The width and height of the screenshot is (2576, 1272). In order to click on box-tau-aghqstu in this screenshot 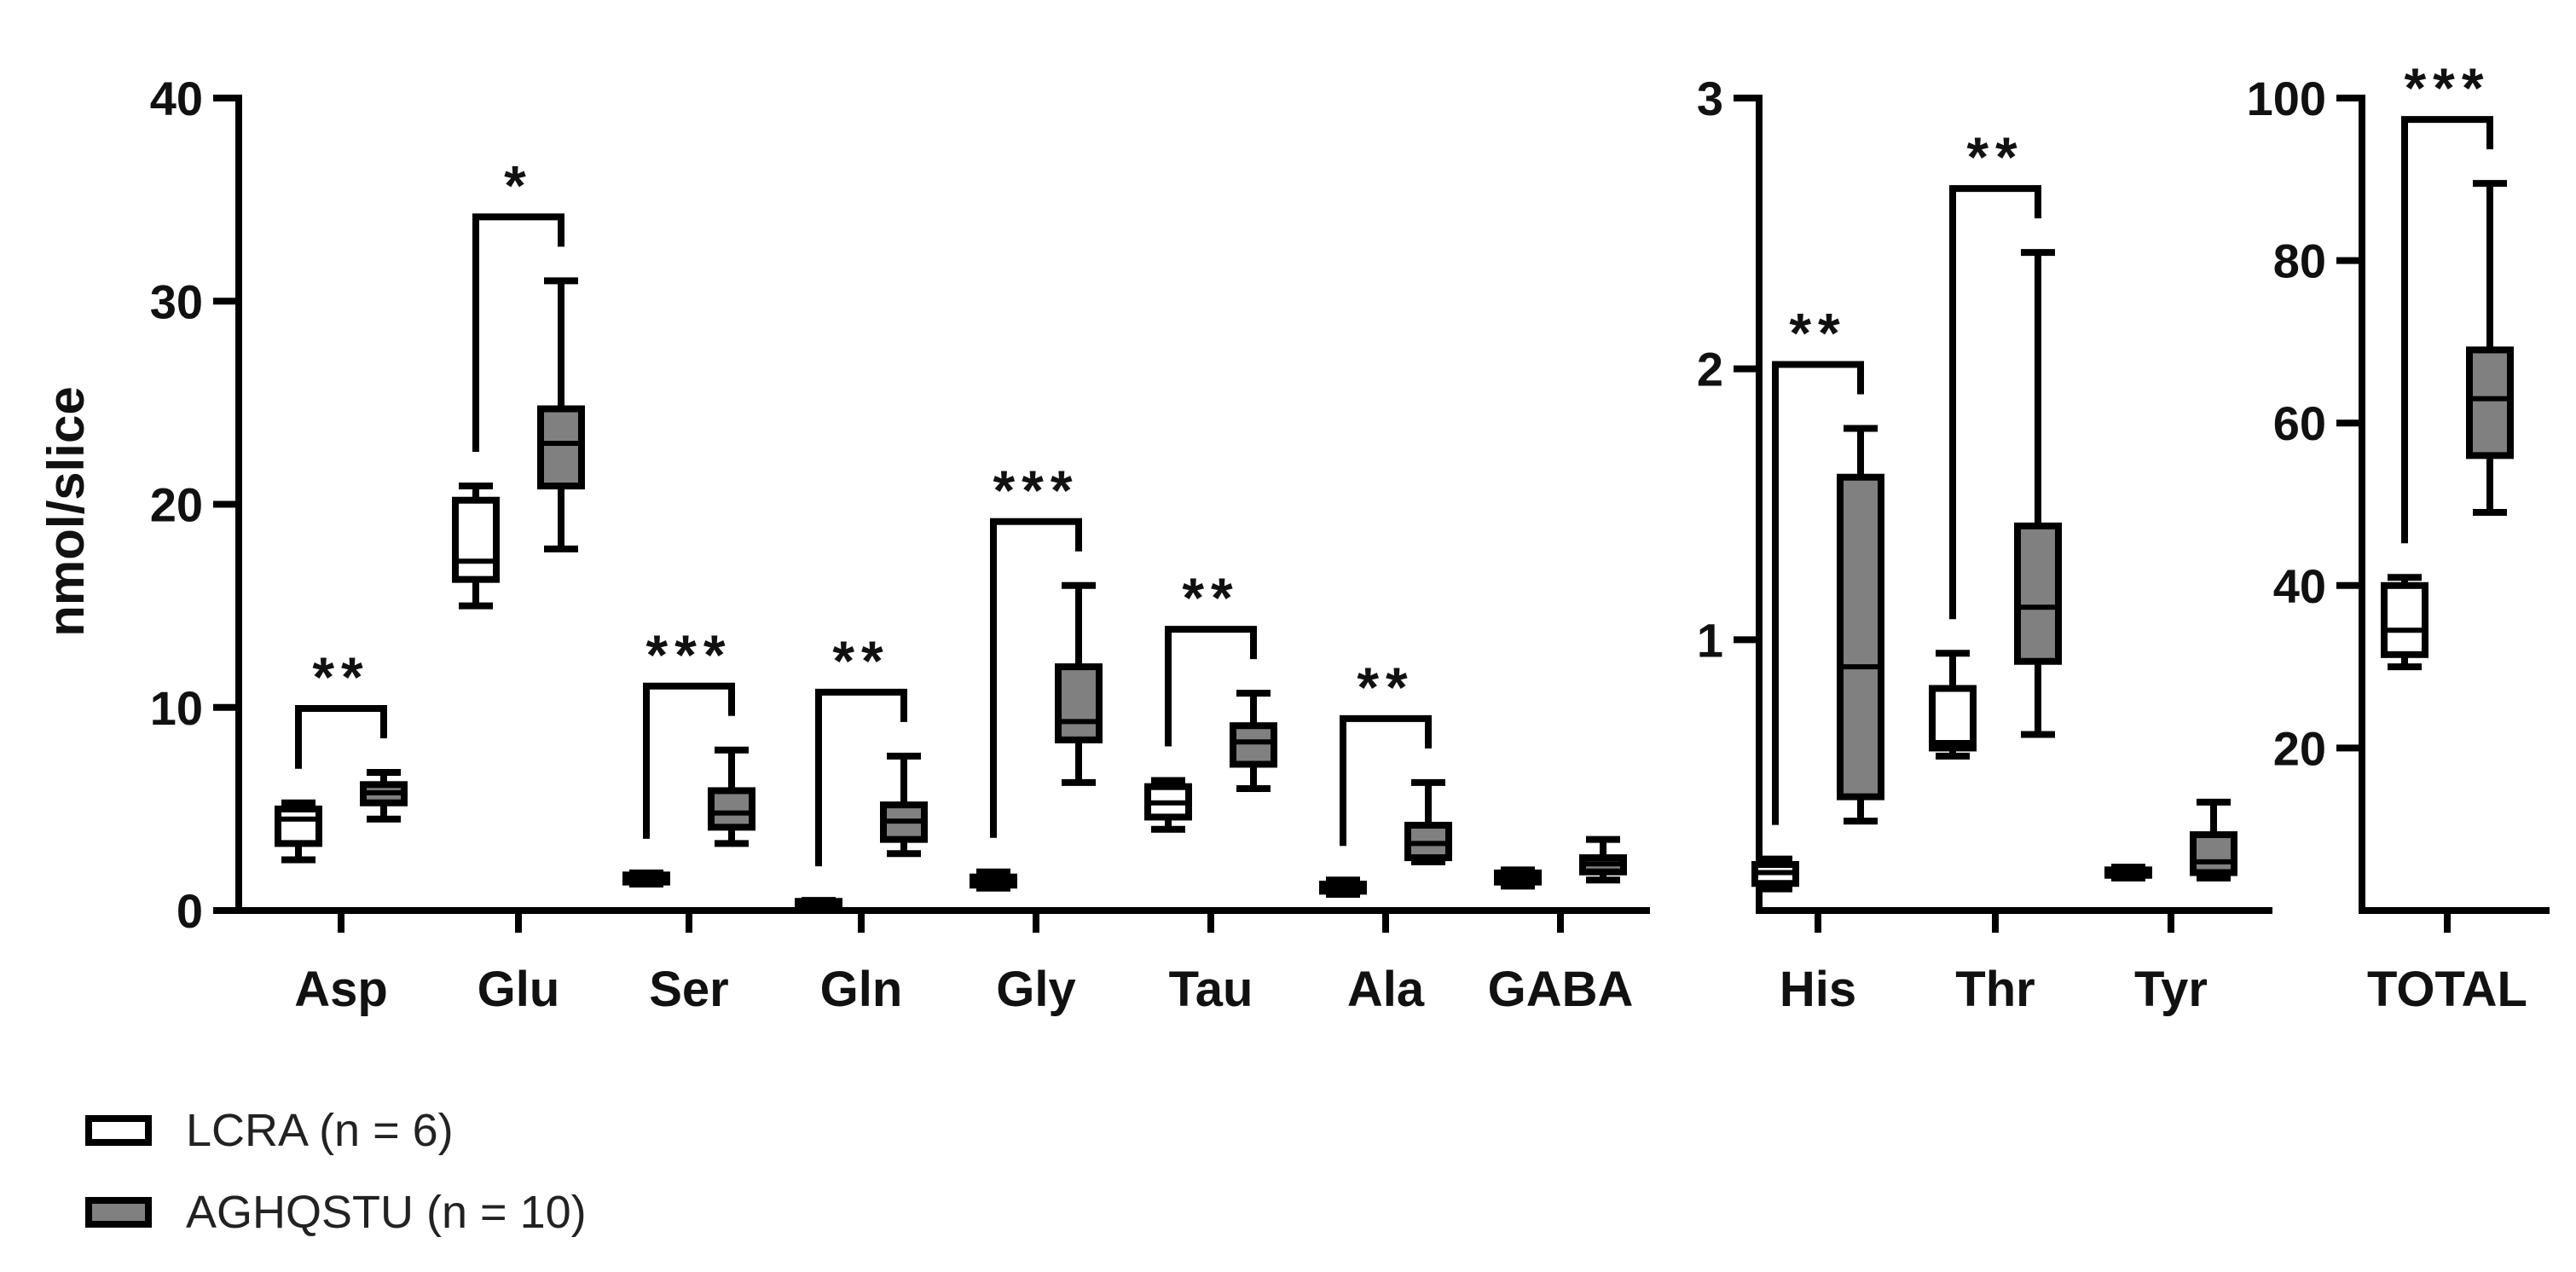, I will do `click(1254, 741)`.